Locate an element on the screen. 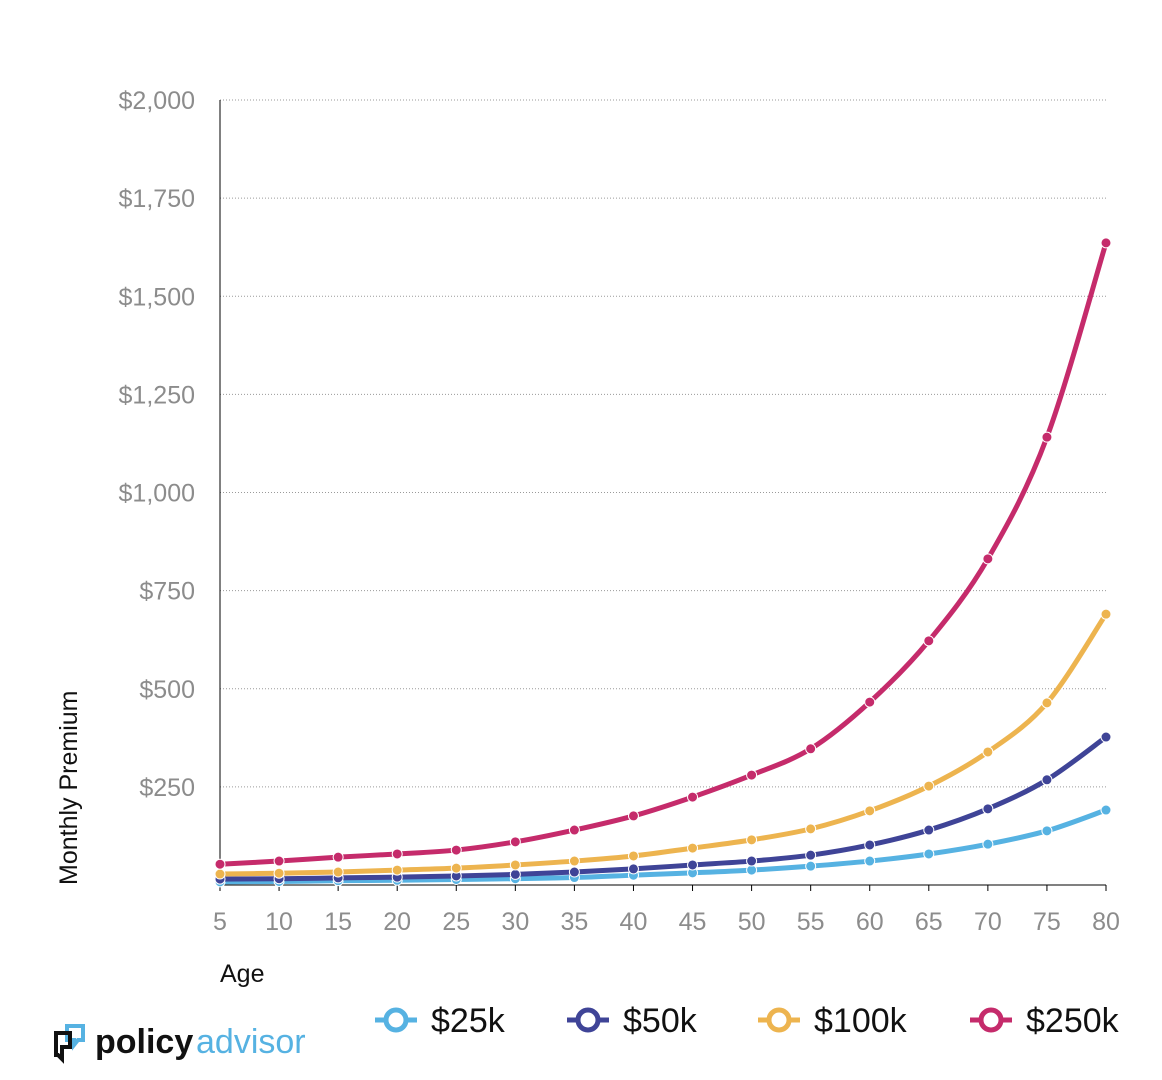  legend-label: $50k is located at coordinates (660, 1021).